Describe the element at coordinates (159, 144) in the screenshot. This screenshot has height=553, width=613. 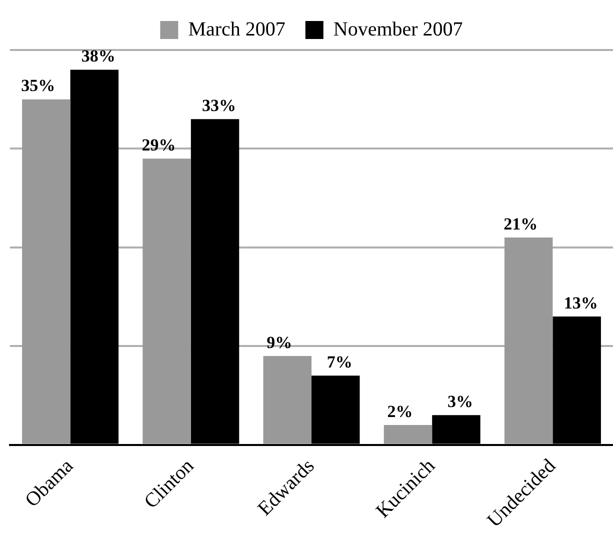
I see `data-label: 29%` at that location.